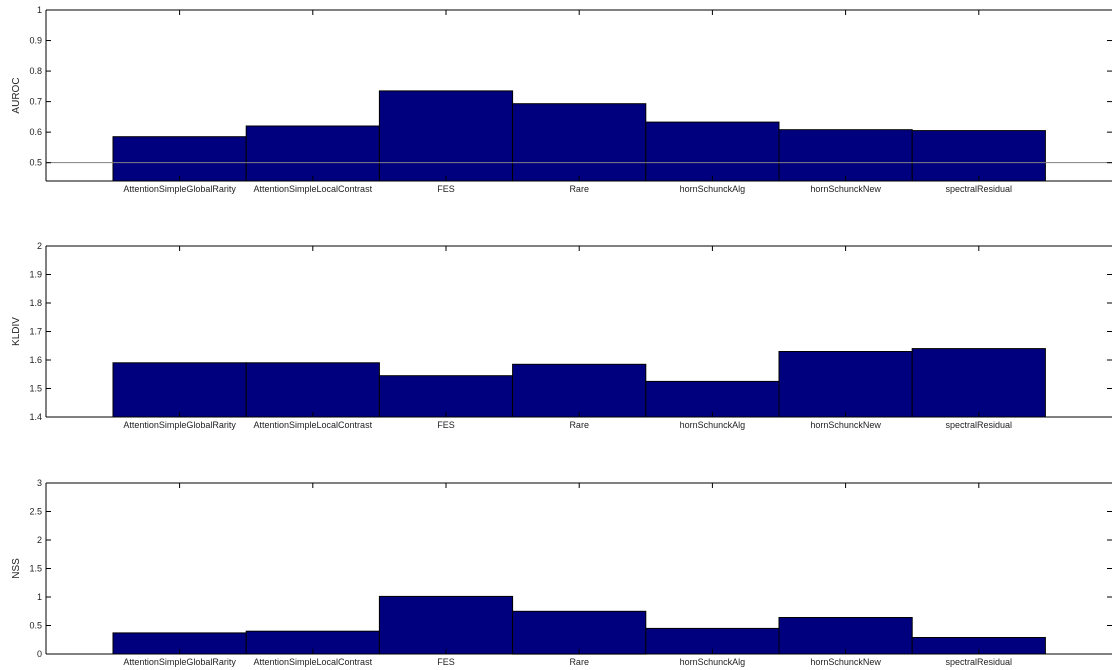 This screenshot has height=670, width=1112. Describe the element at coordinates (35, 41) in the screenshot. I see `y-tick-label: 0.9` at that location.